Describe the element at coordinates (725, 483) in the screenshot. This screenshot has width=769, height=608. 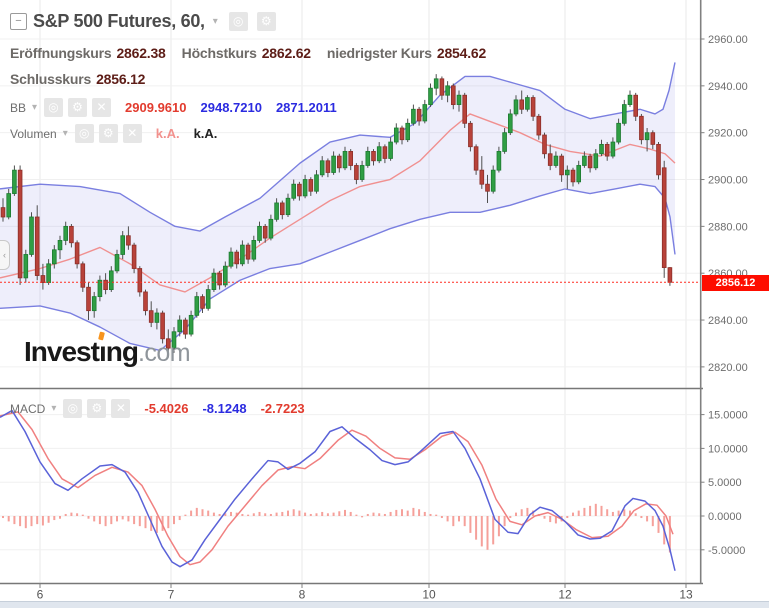
I see `svg-text: 5.0000` at that location.